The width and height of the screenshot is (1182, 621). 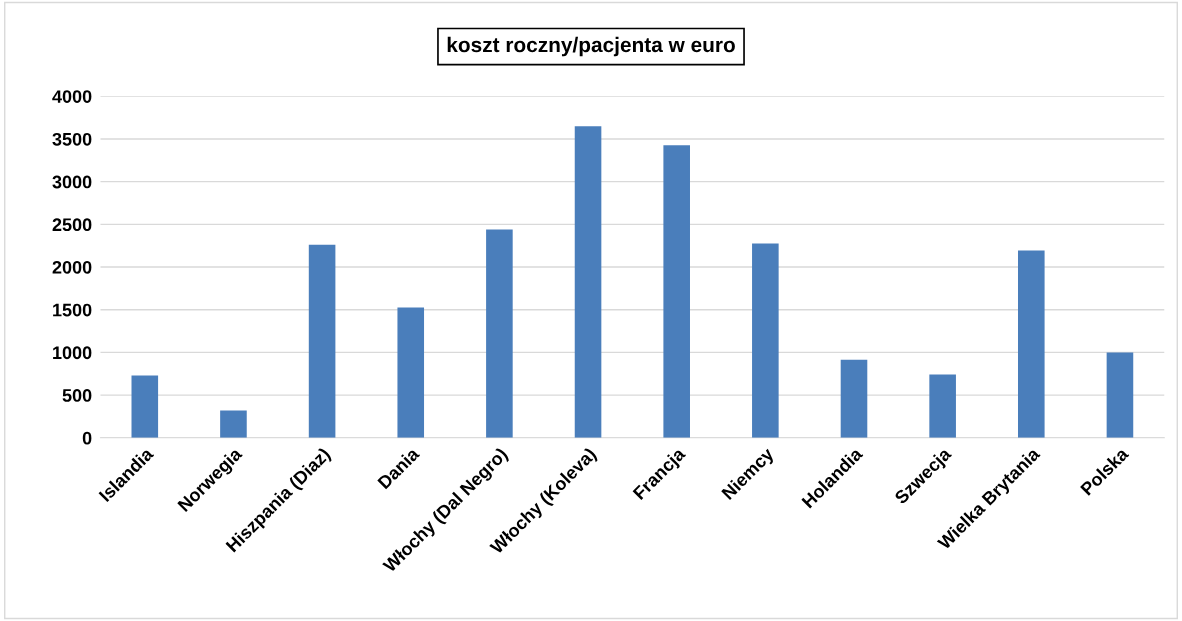 What do you see at coordinates (72, 225) in the screenshot?
I see `y-tick-label: 2500` at bounding box center [72, 225].